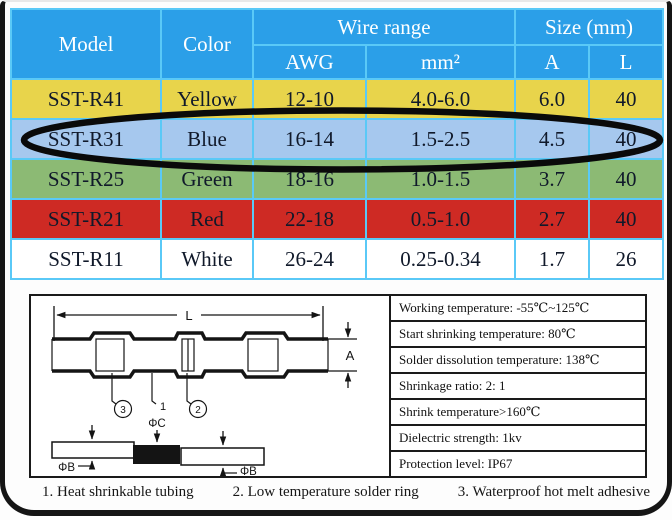 This screenshot has height=520, width=672. What do you see at coordinates (86, 44) in the screenshot?
I see `header-model: Model` at bounding box center [86, 44].